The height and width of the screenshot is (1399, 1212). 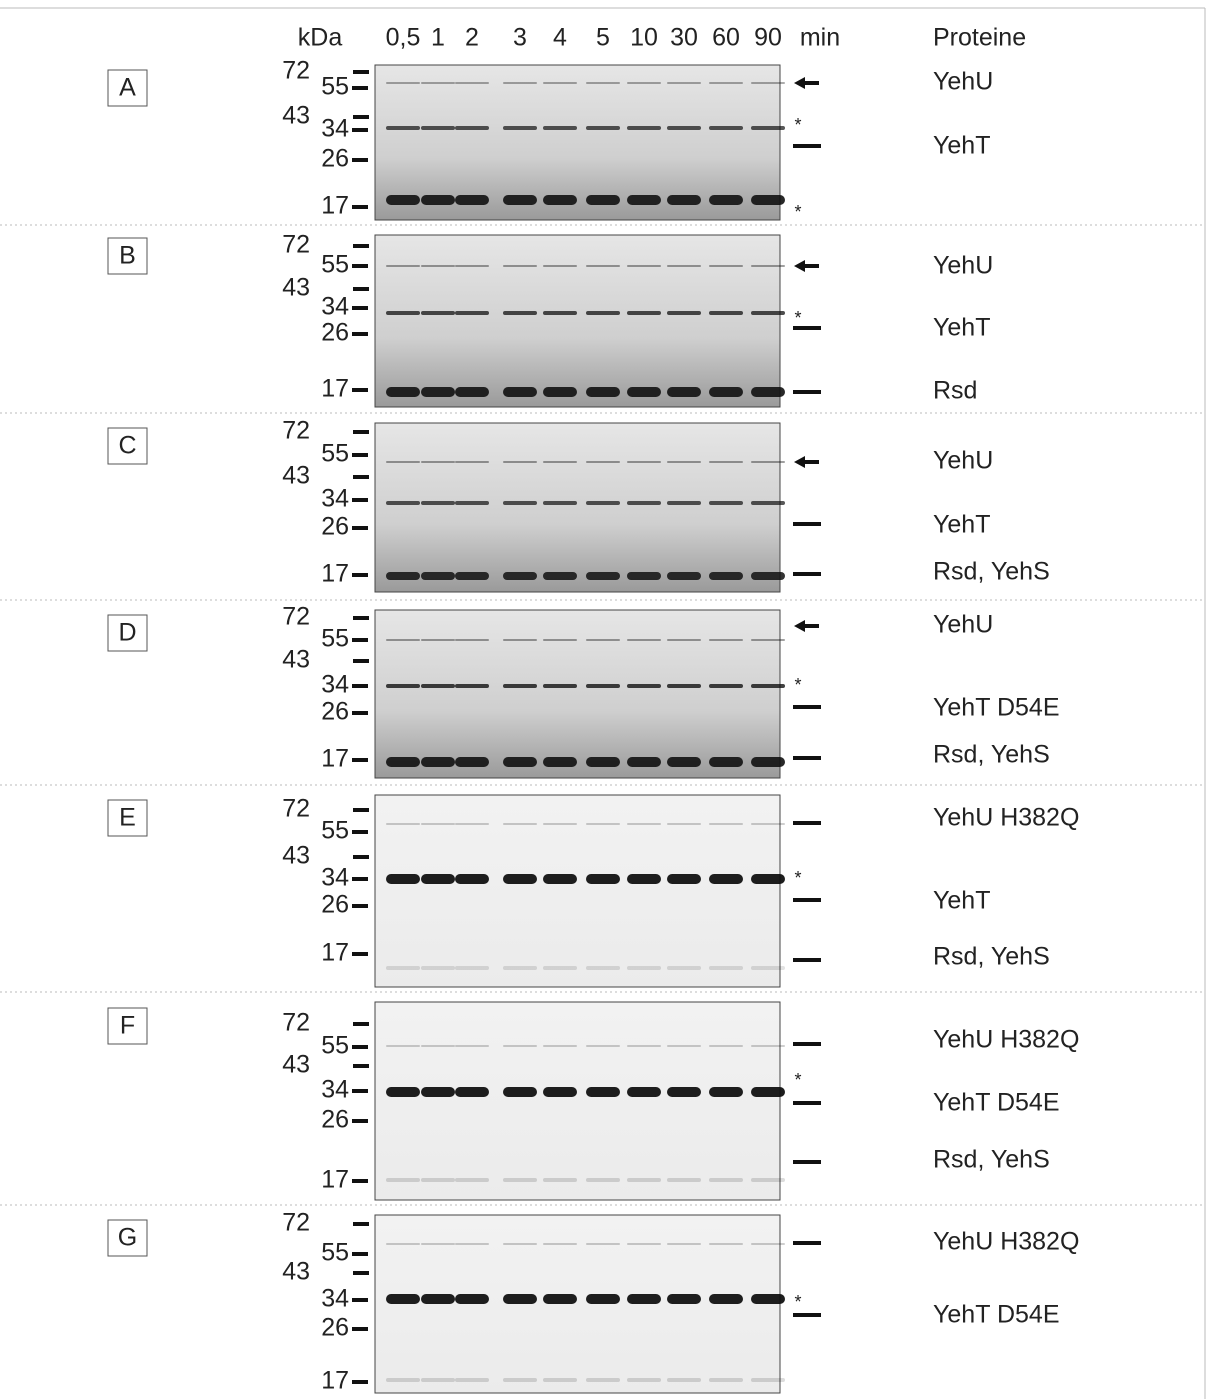 I want to click on dash, so click(x=807, y=1044).